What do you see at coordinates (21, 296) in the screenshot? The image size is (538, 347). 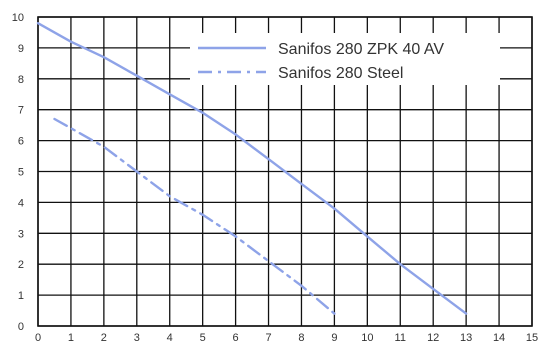 I see `y-tick-label: 1` at bounding box center [21, 296].